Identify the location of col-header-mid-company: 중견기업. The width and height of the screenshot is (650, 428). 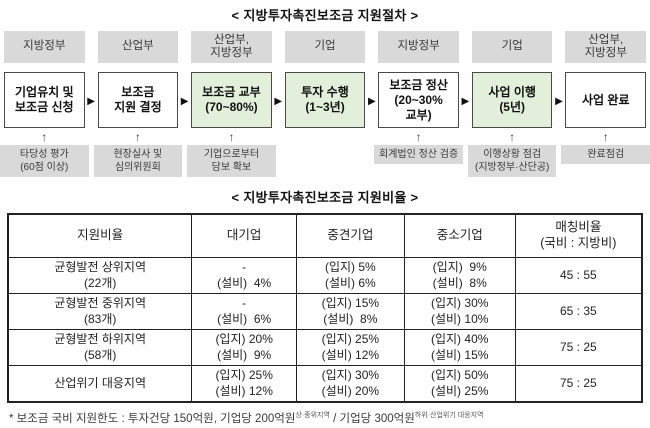
(350, 235).